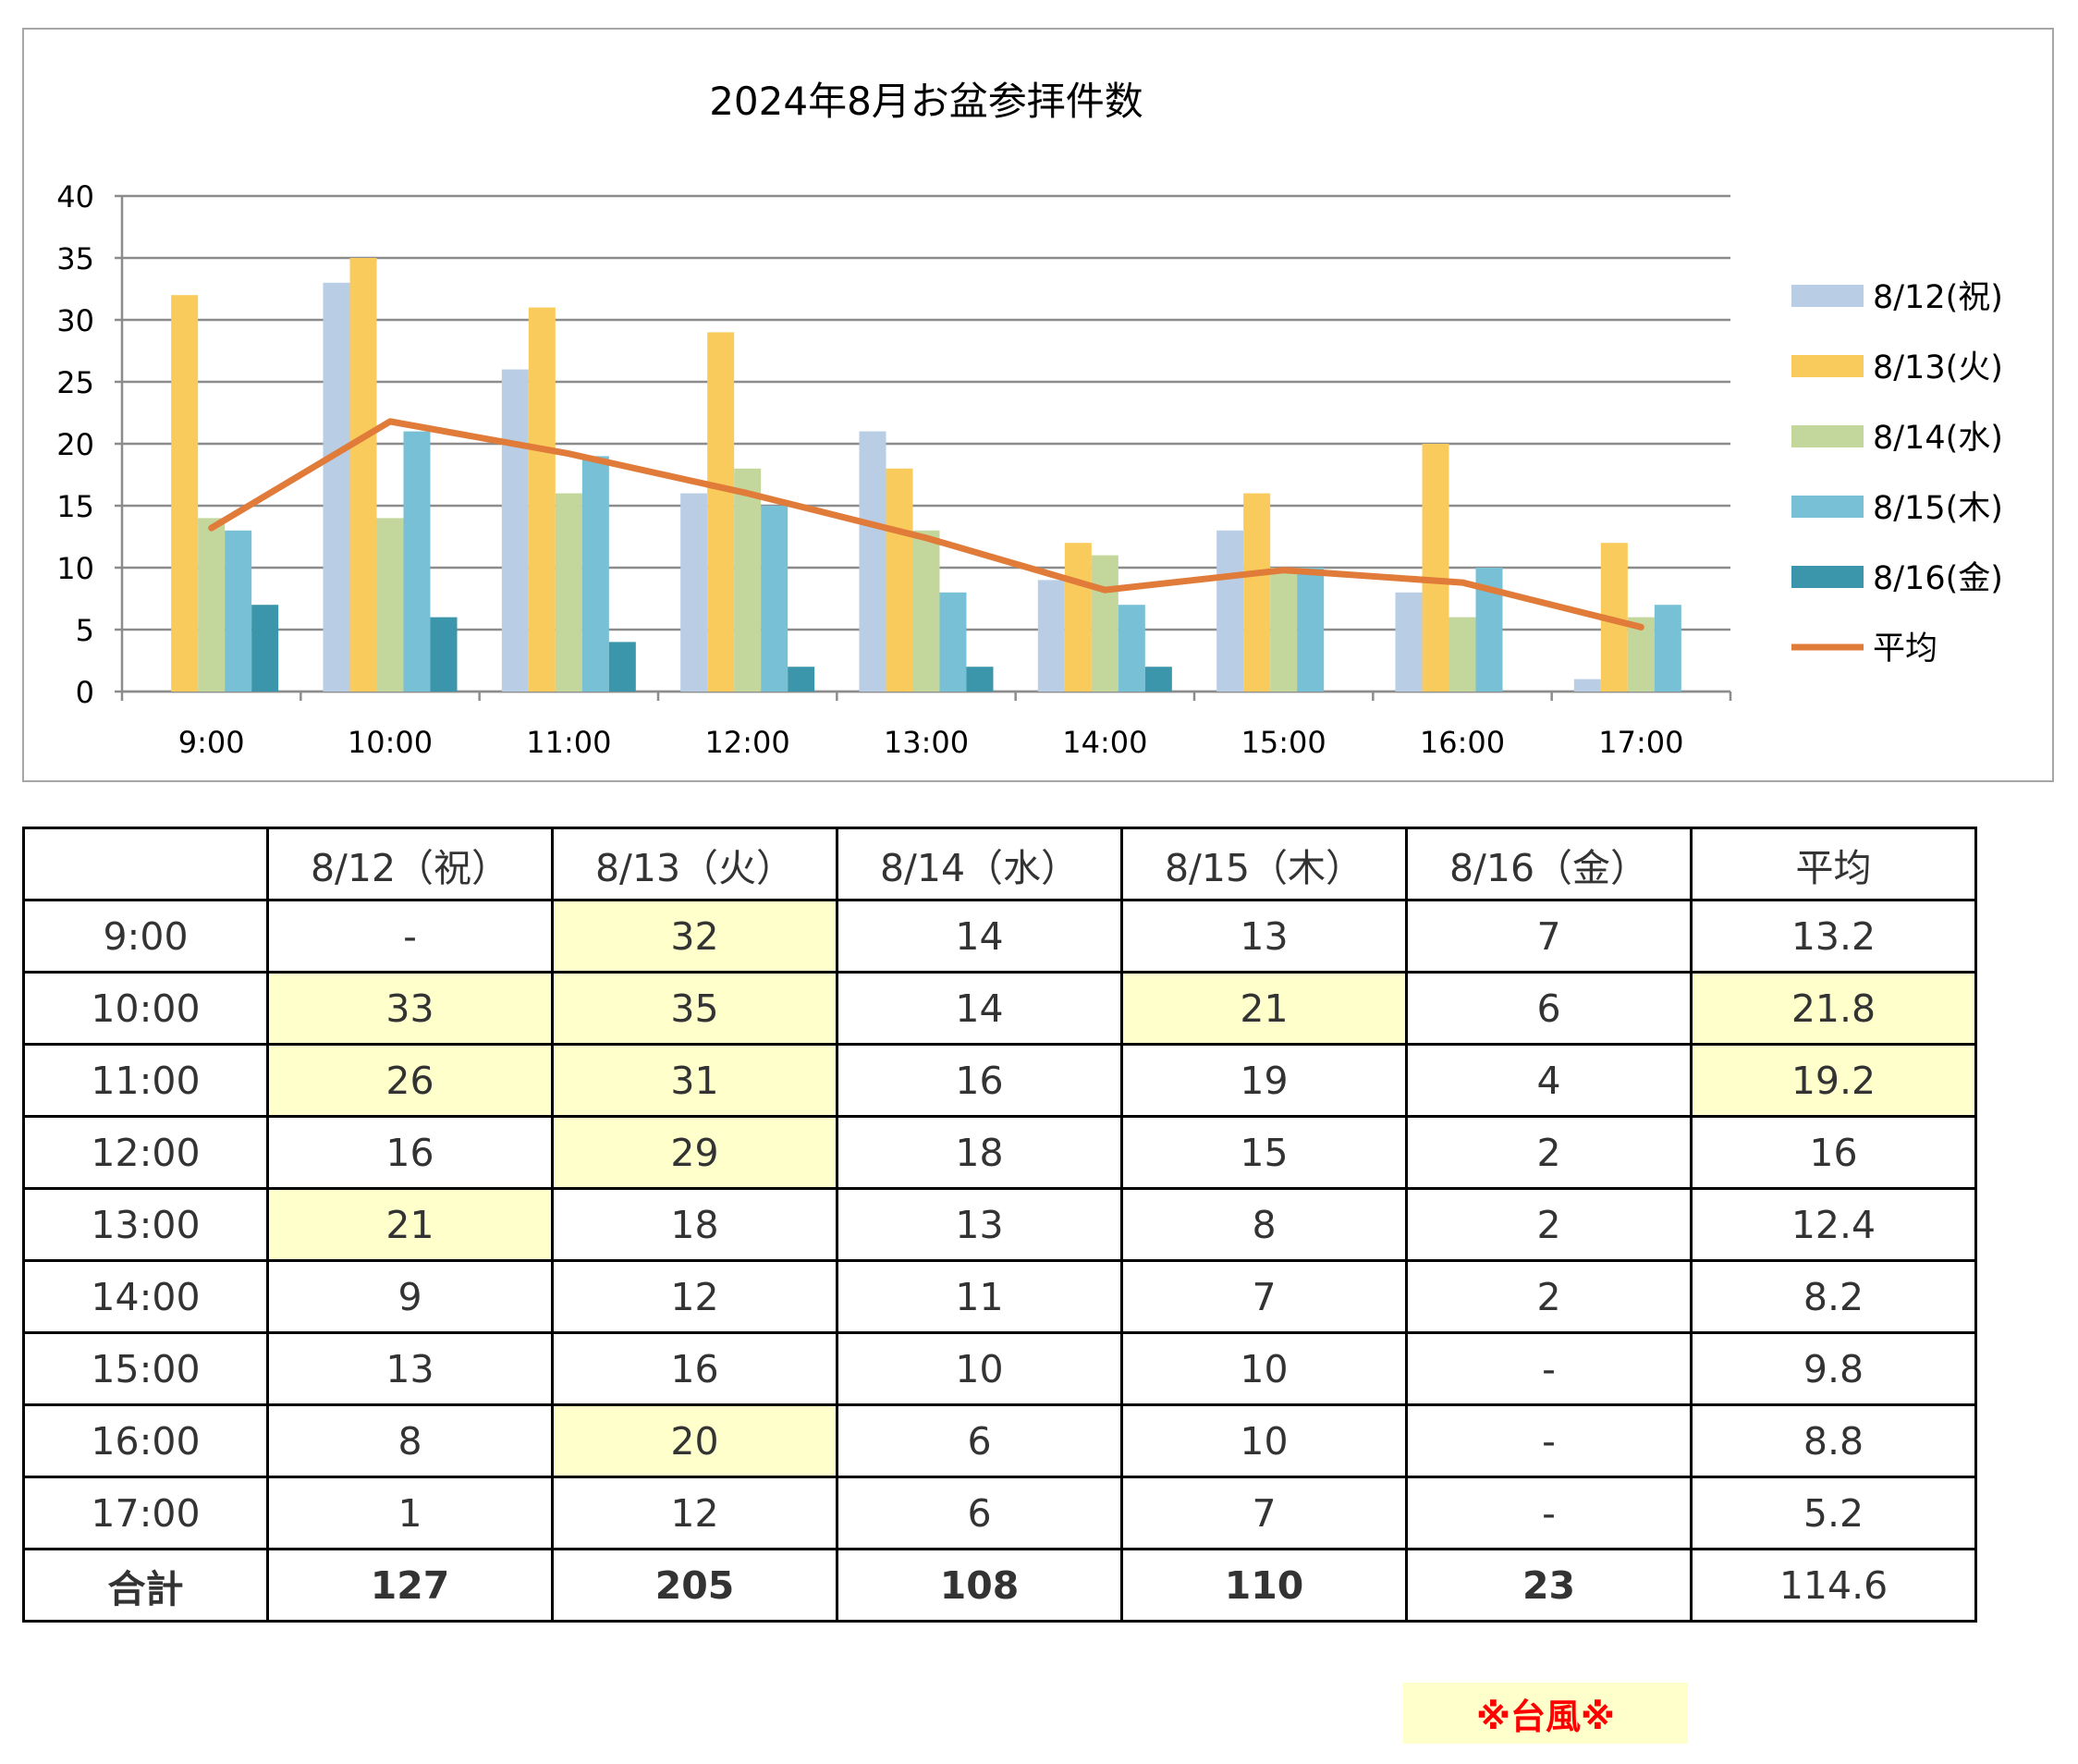 Image resolution: width=2078 pixels, height=1764 pixels. I want to click on y-tick-label: 30, so click(75, 320).